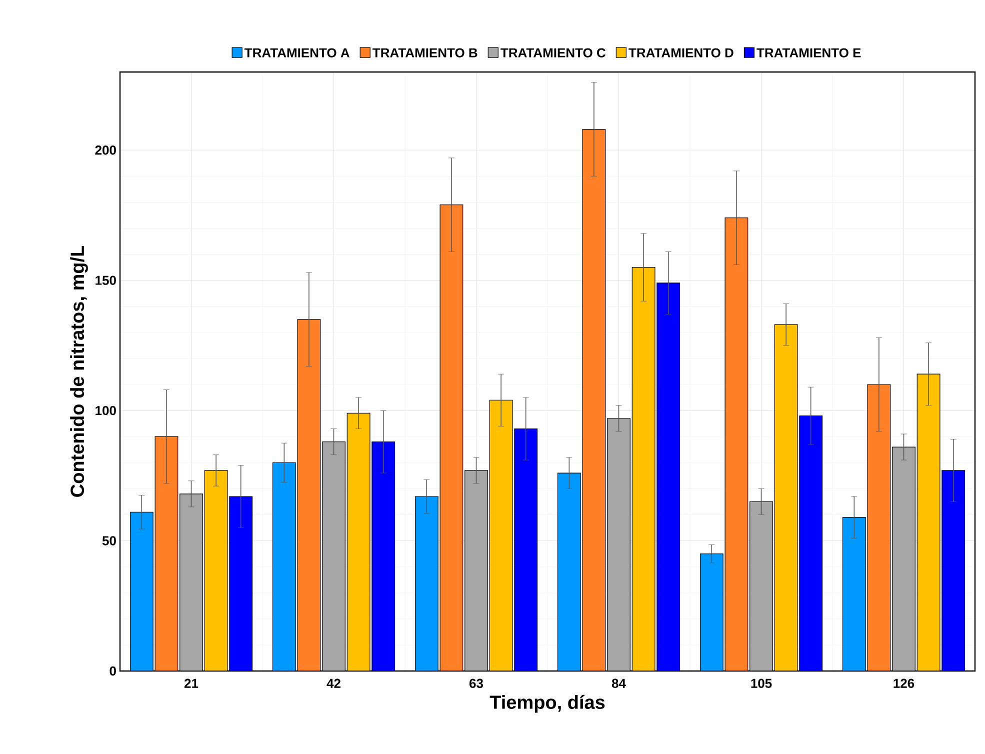  I want to click on y-tick-label: 0, so click(113, 671).